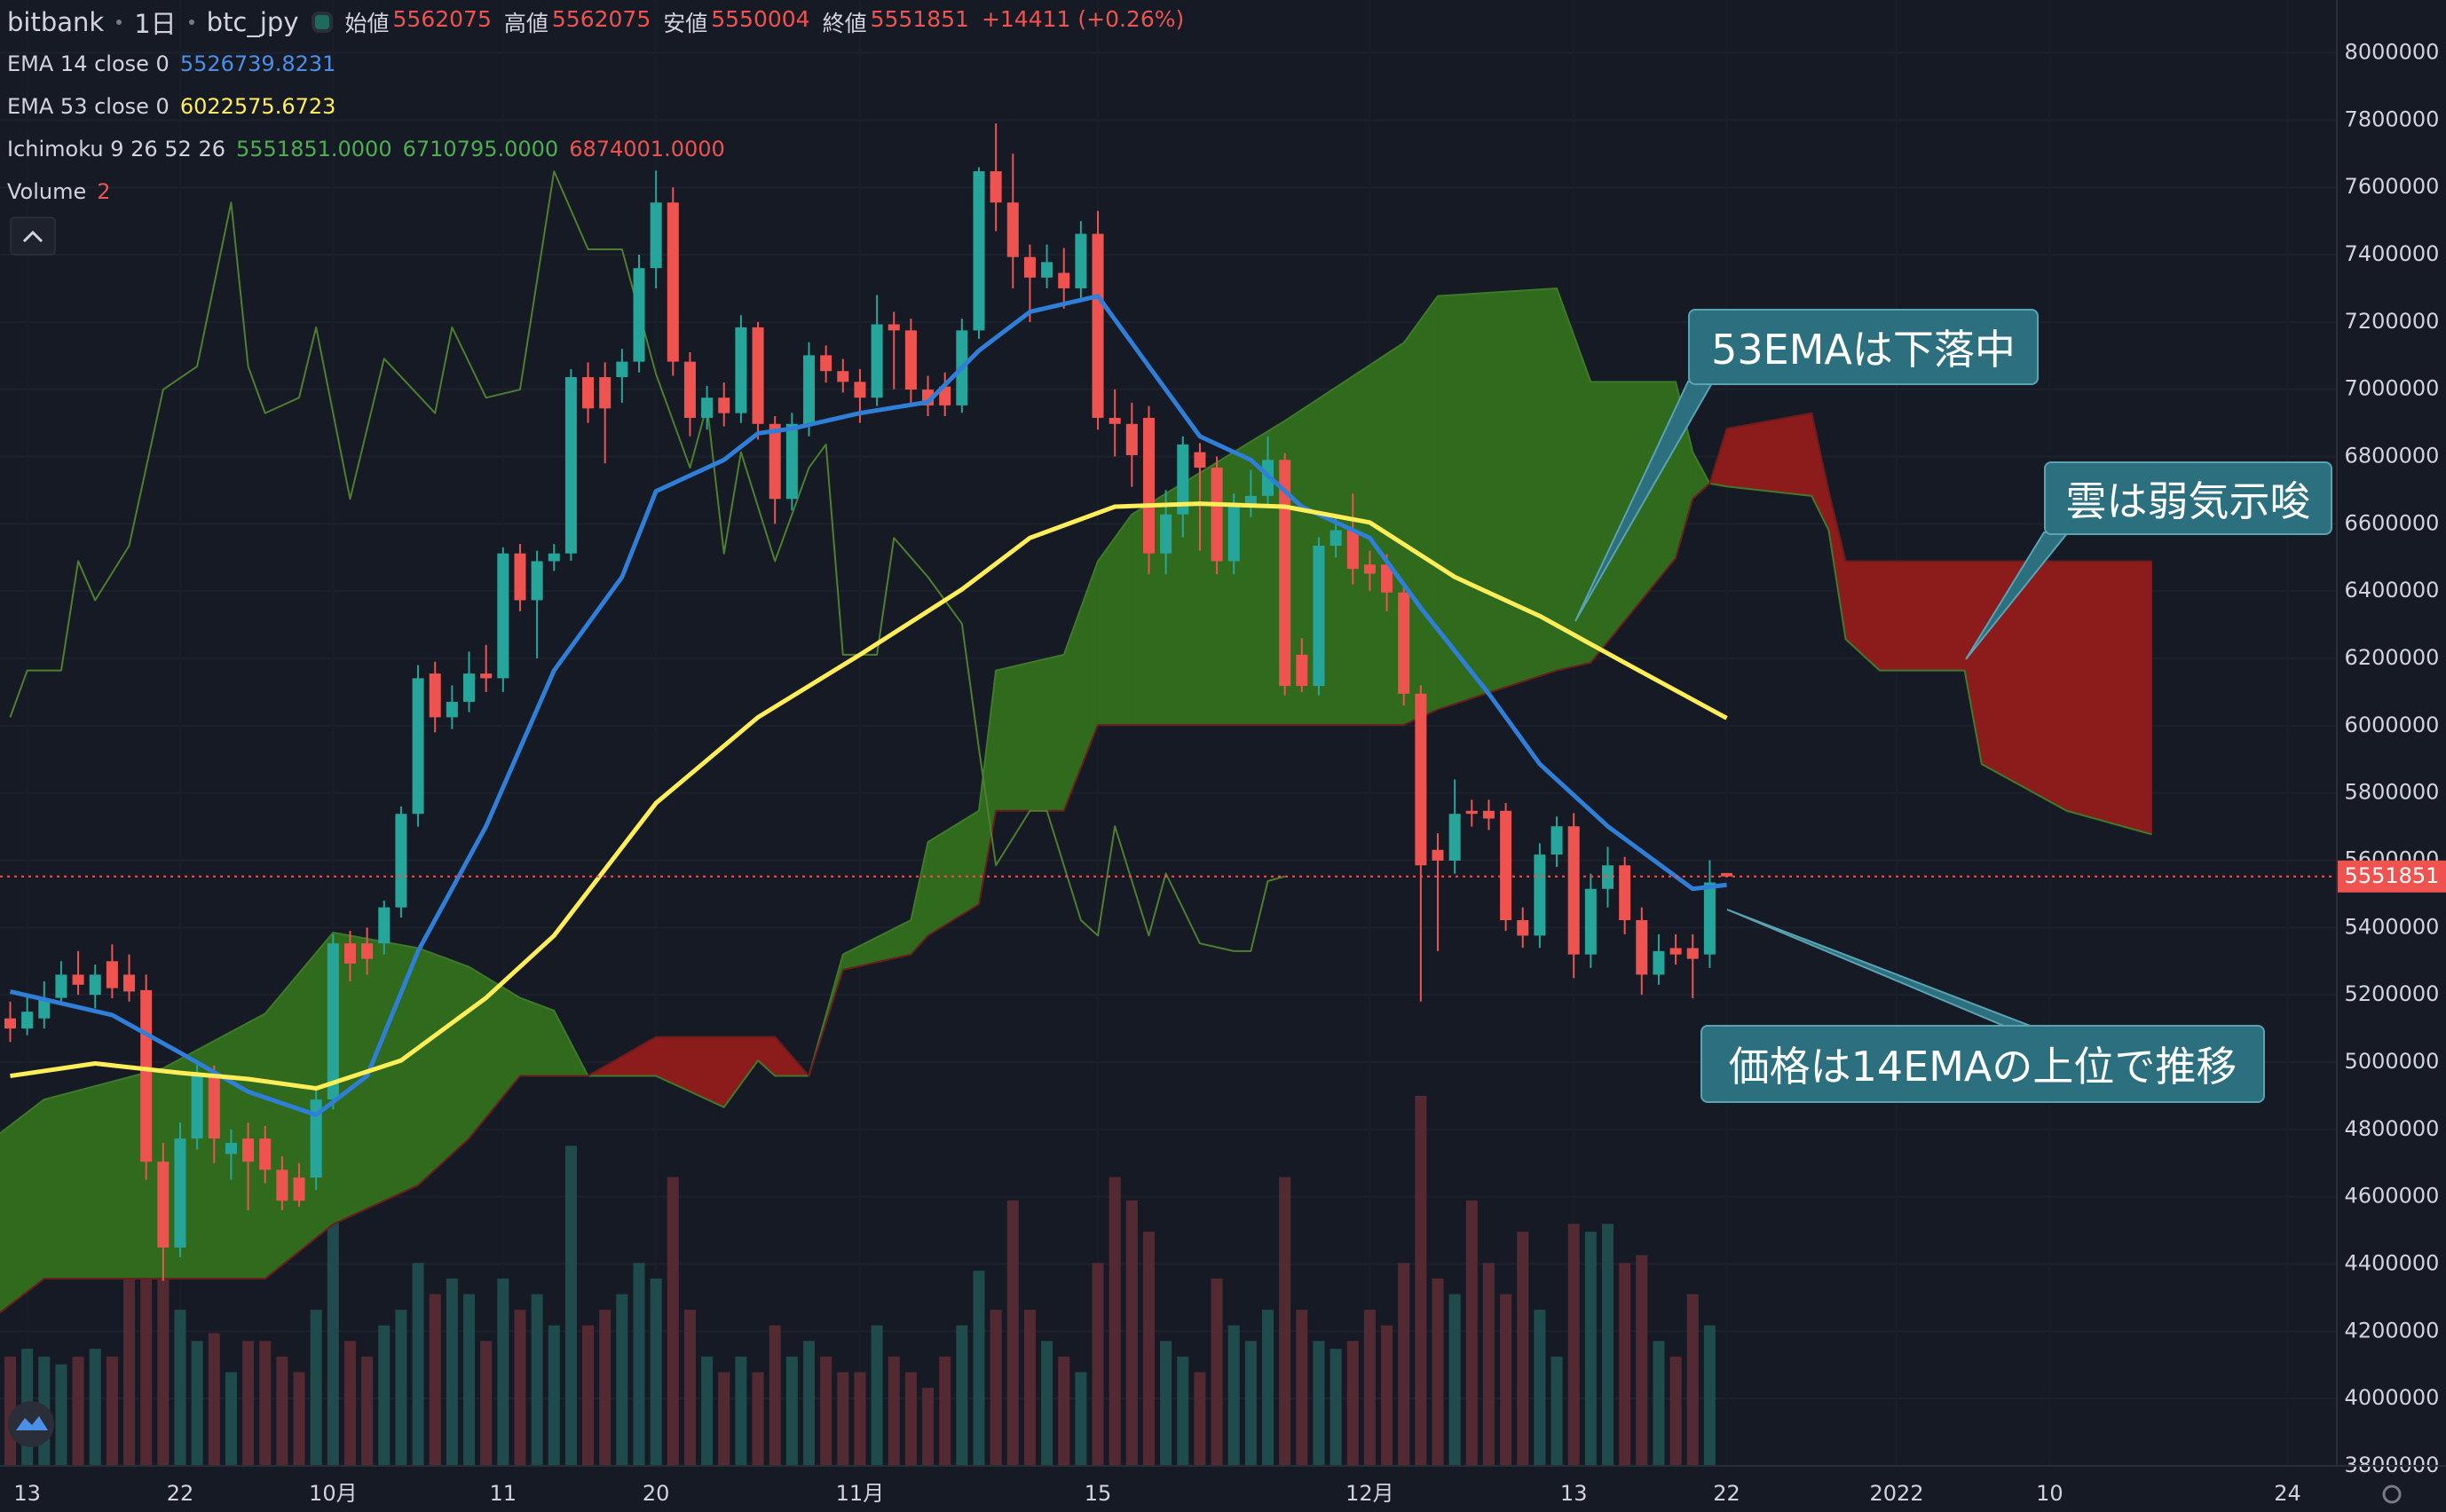  What do you see at coordinates (2392, 118) in the screenshot?
I see `y-tick-label: 7800000` at bounding box center [2392, 118].